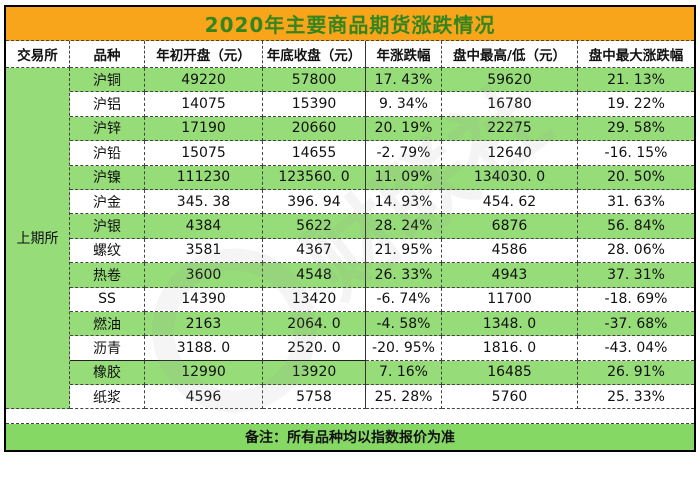  What do you see at coordinates (404, 397) in the screenshot?
I see `cell-year-change: 25. 28%` at bounding box center [404, 397].